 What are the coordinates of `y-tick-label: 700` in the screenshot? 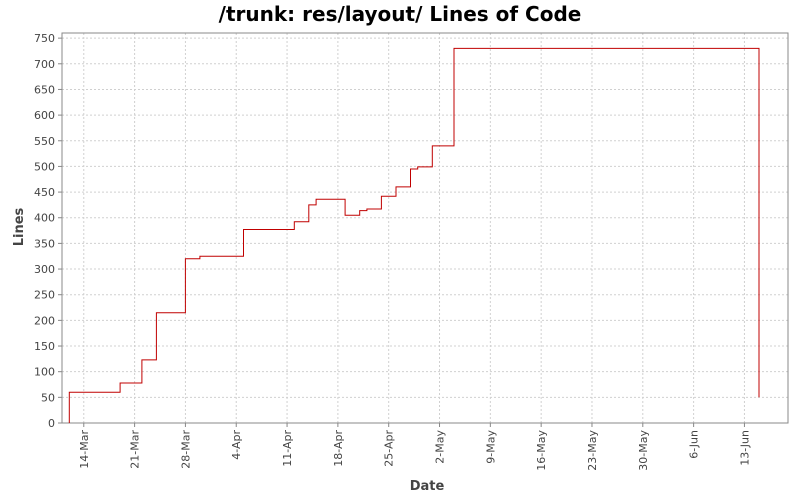 It's located at (44, 64).